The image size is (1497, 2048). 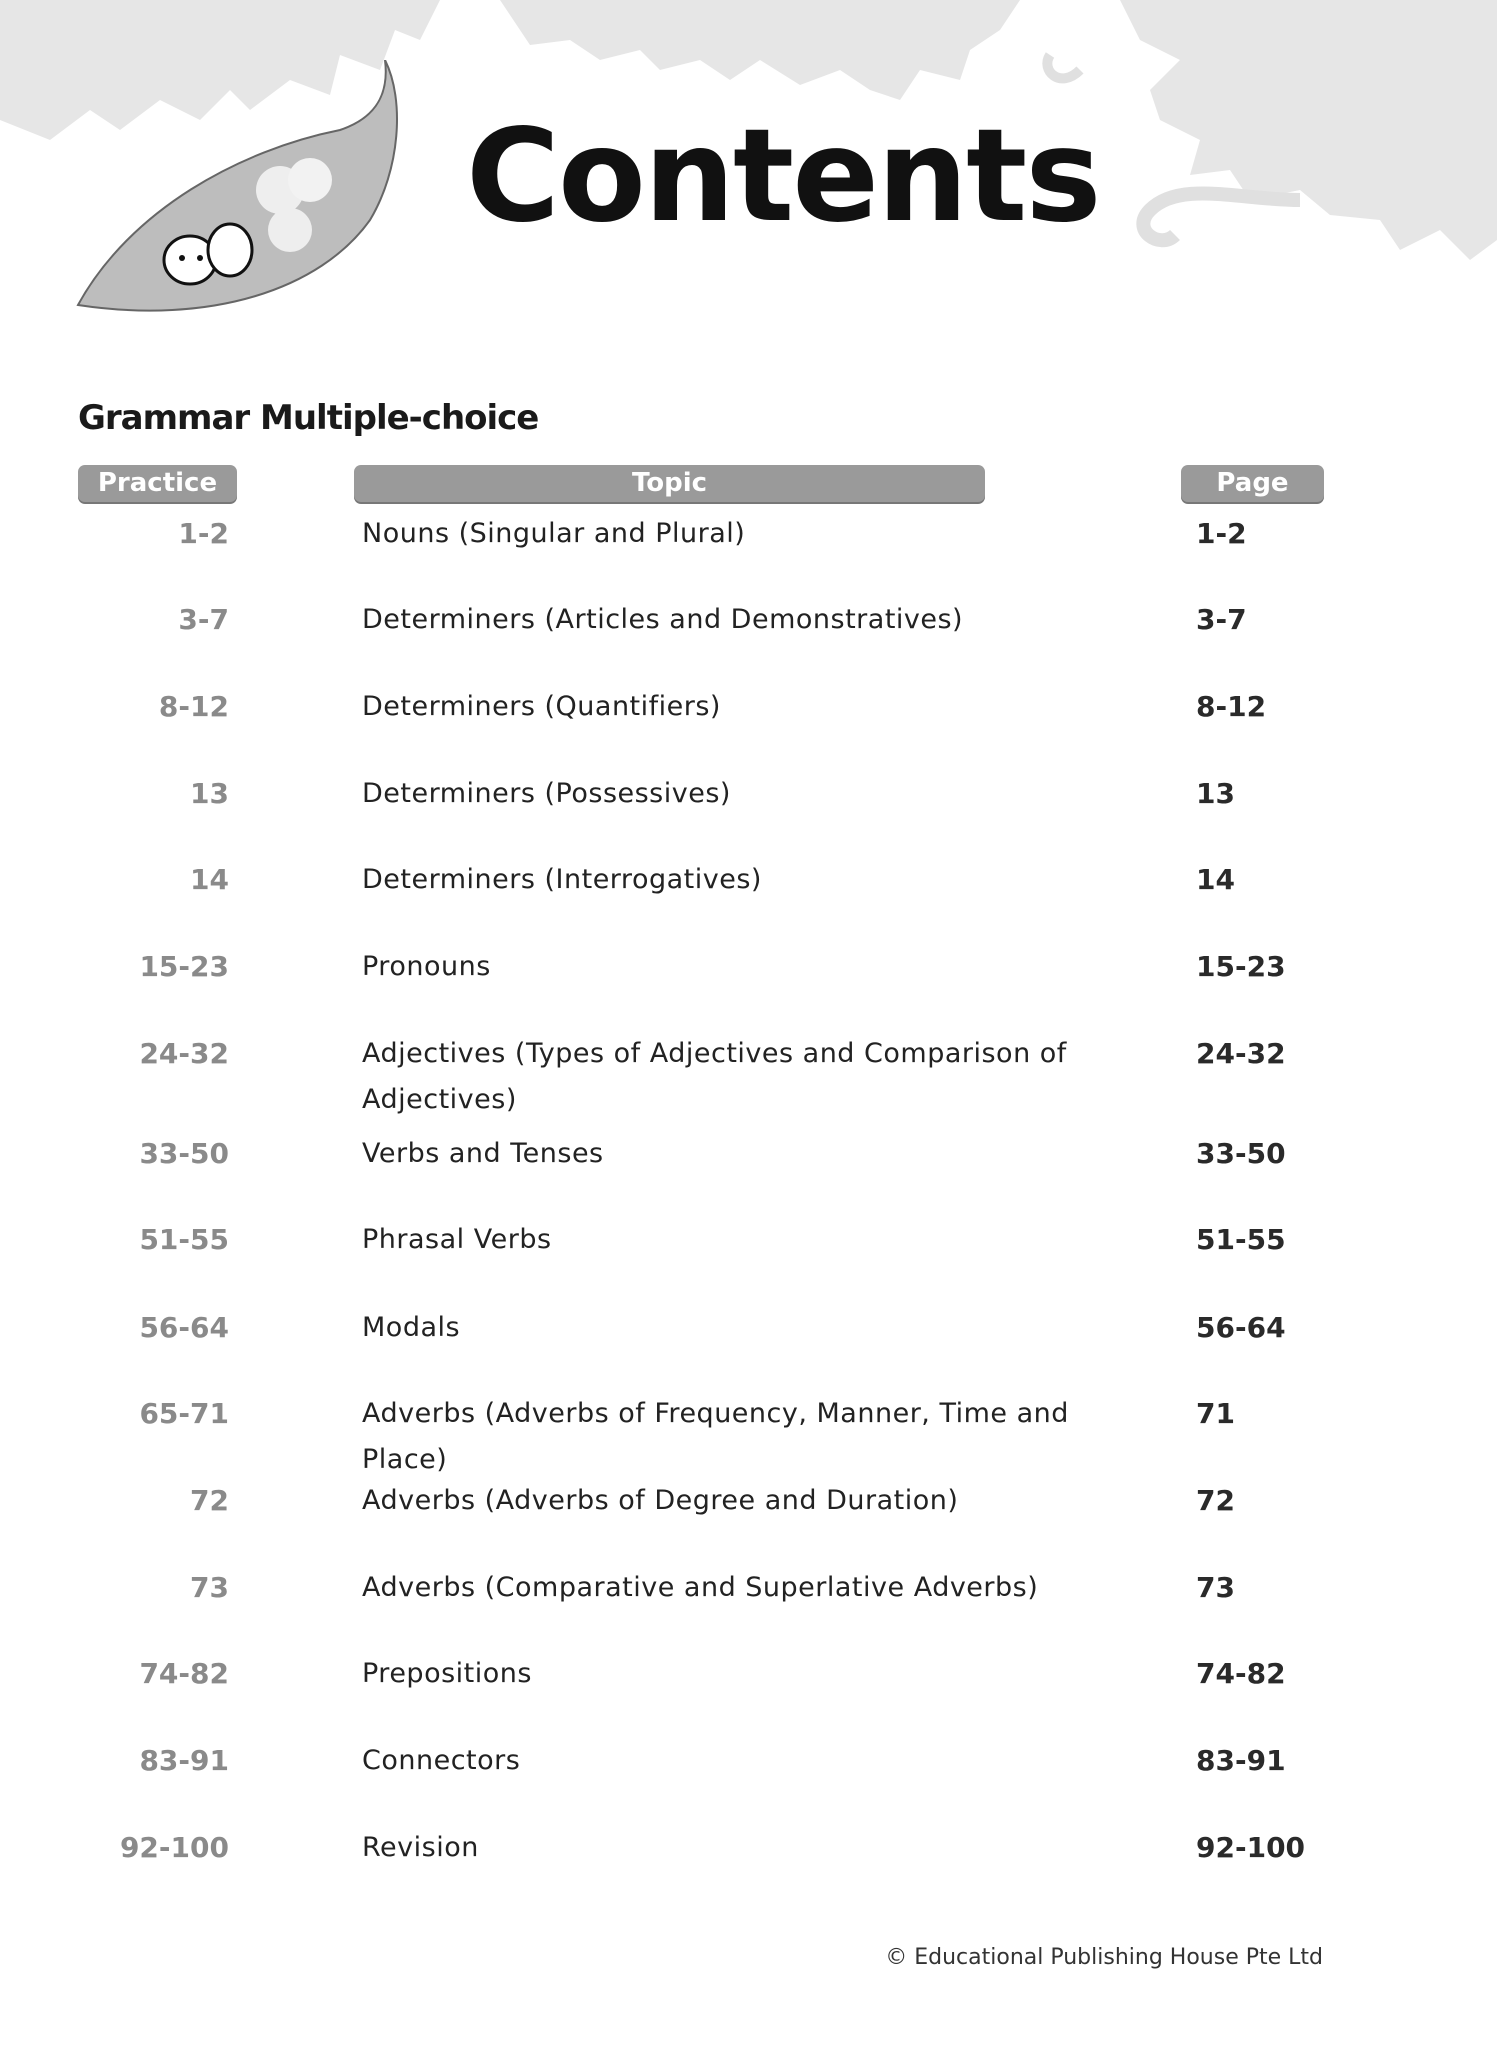 I want to click on table-row: 74-82 Prepositions 74-82, so click(x=748, y=1677).